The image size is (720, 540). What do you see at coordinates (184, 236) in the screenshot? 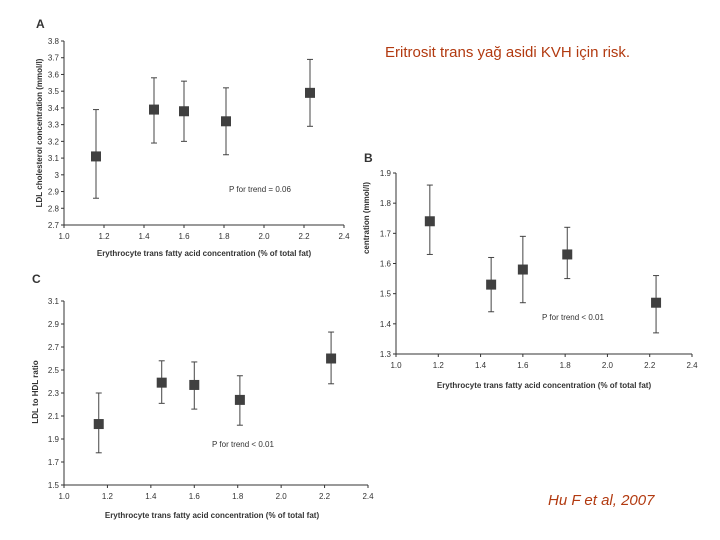
I see `panel-a-xtick-label: 1.6` at bounding box center [184, 236].